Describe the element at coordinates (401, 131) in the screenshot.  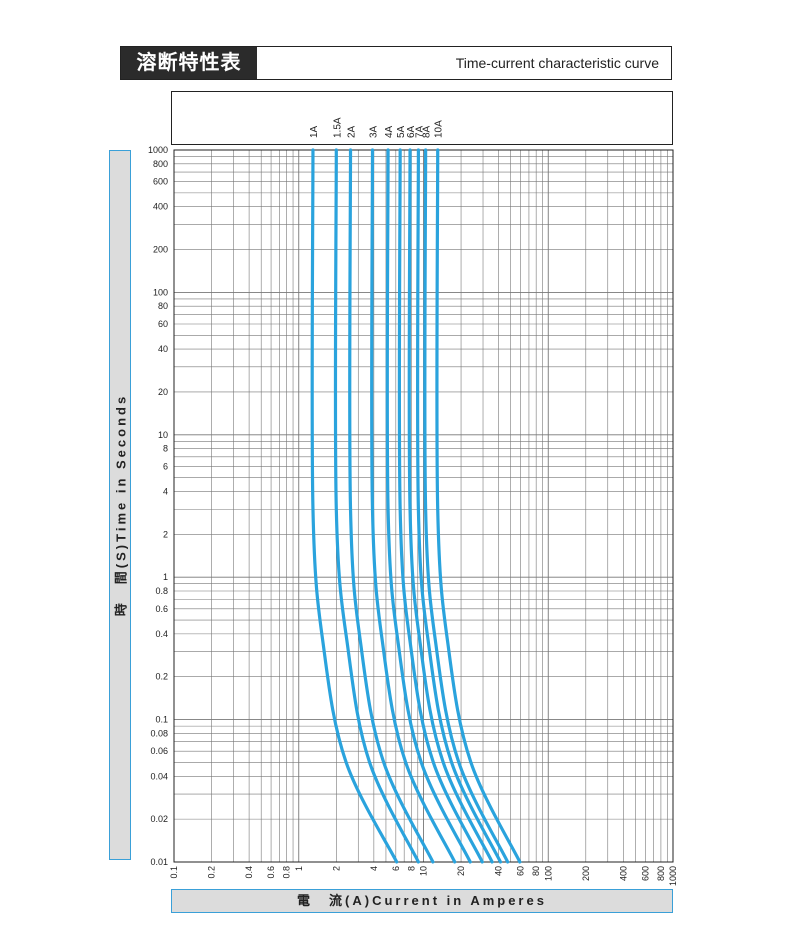
I see `series-label-5A: 5A` at that location.